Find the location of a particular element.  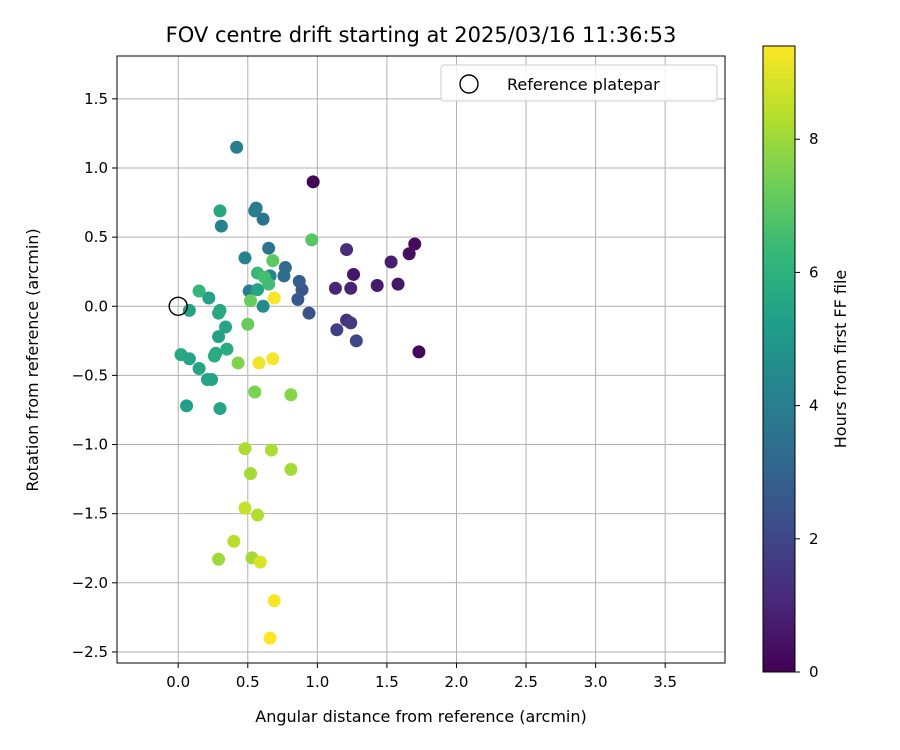

x-tick-label: 3.5 is located at coordinates (665, 682).